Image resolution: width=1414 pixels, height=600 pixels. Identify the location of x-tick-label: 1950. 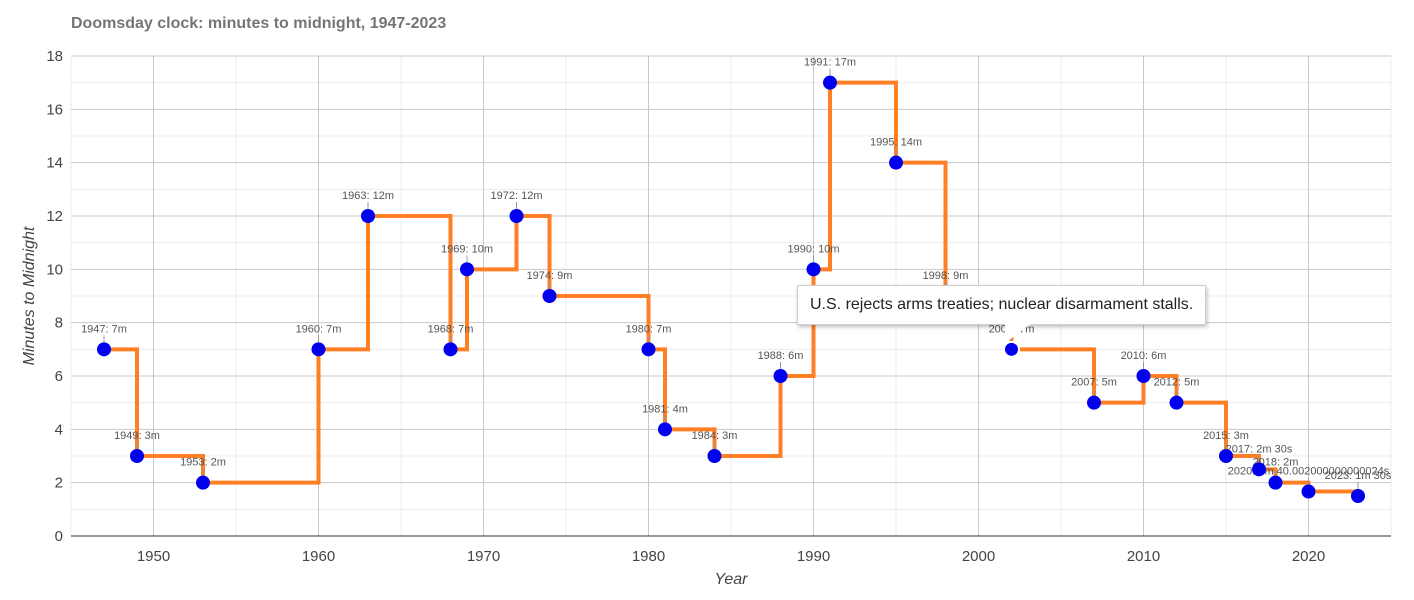
(153, 556).